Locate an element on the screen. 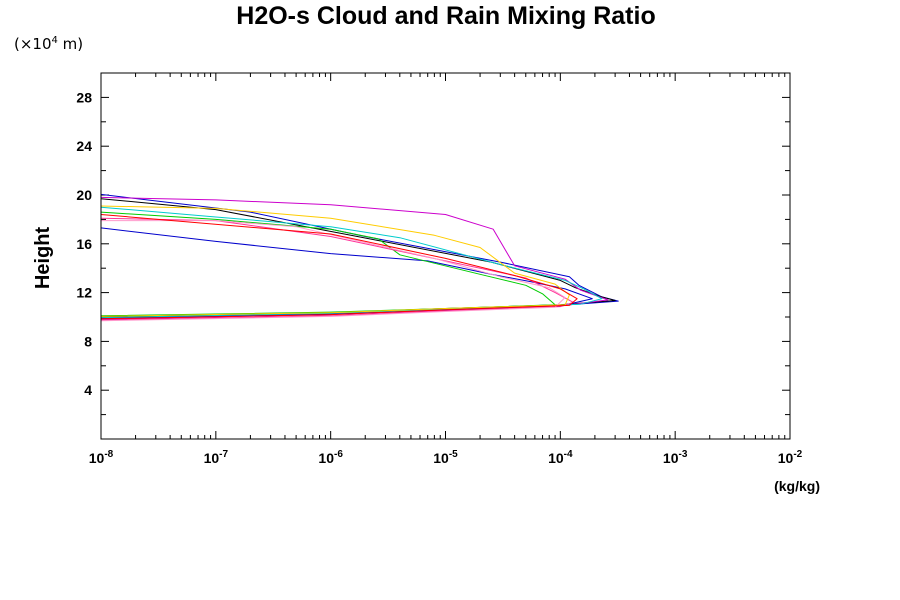 Image resolution: width=900 pixels, height=600 pixels. x-axis-unit: (kg/kg) is located at coordinates (797, 486).